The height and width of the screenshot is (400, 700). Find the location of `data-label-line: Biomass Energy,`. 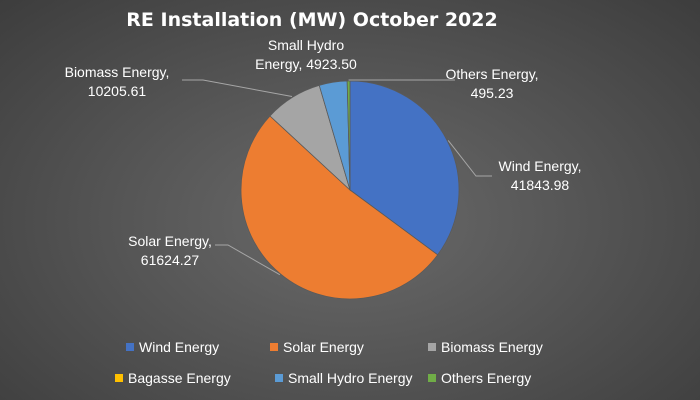

data-label-line: Biomass Energy, is located at coordinates (117, 72).